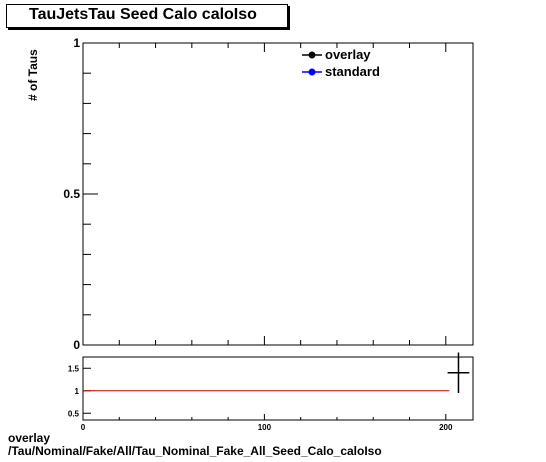 The width and height of the screenshot is (546, 462). What do you see at coordinates (83, 427) in the screenshot?
I see `ratio-x-tick-label: 0` at bounding box center [83, 427].